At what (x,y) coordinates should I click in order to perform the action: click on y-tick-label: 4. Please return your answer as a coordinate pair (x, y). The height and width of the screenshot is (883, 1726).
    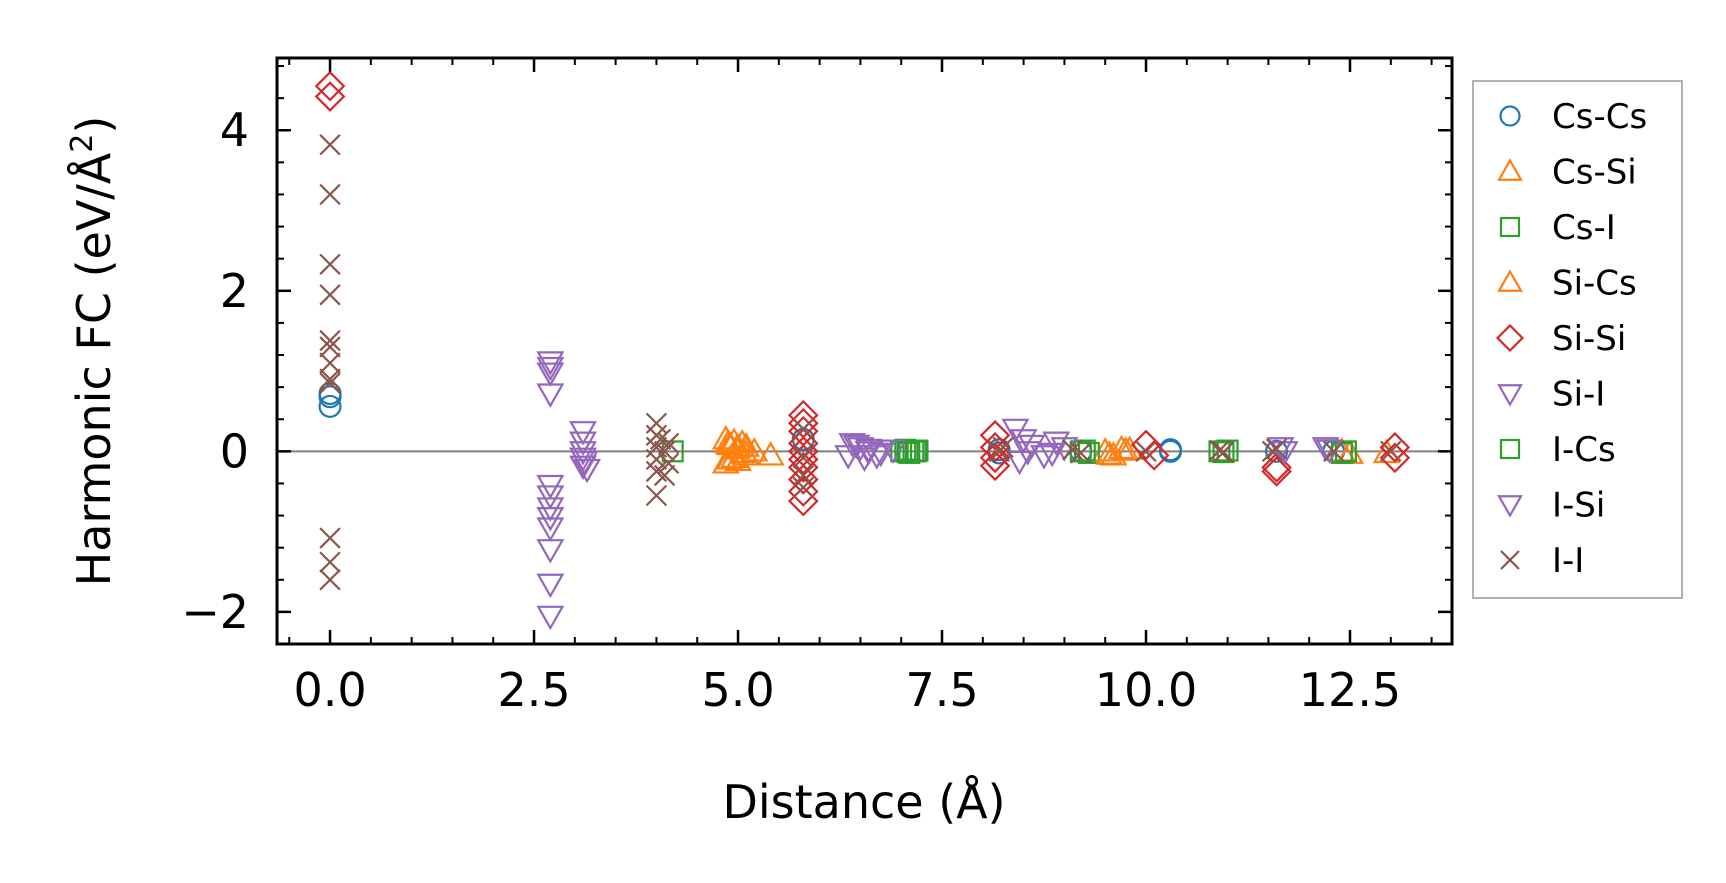
    Looking at the image, I should click on (234, 130).